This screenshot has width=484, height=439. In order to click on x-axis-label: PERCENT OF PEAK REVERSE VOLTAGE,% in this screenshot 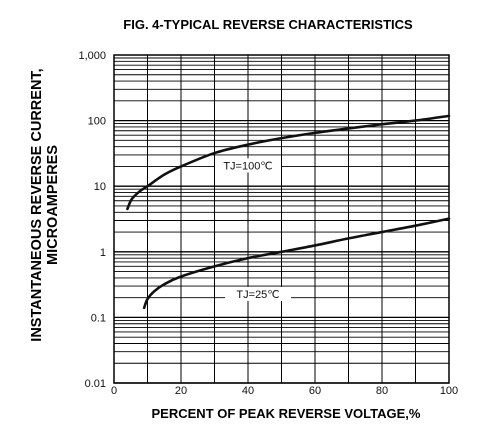, I will do `click(286, 413)`.